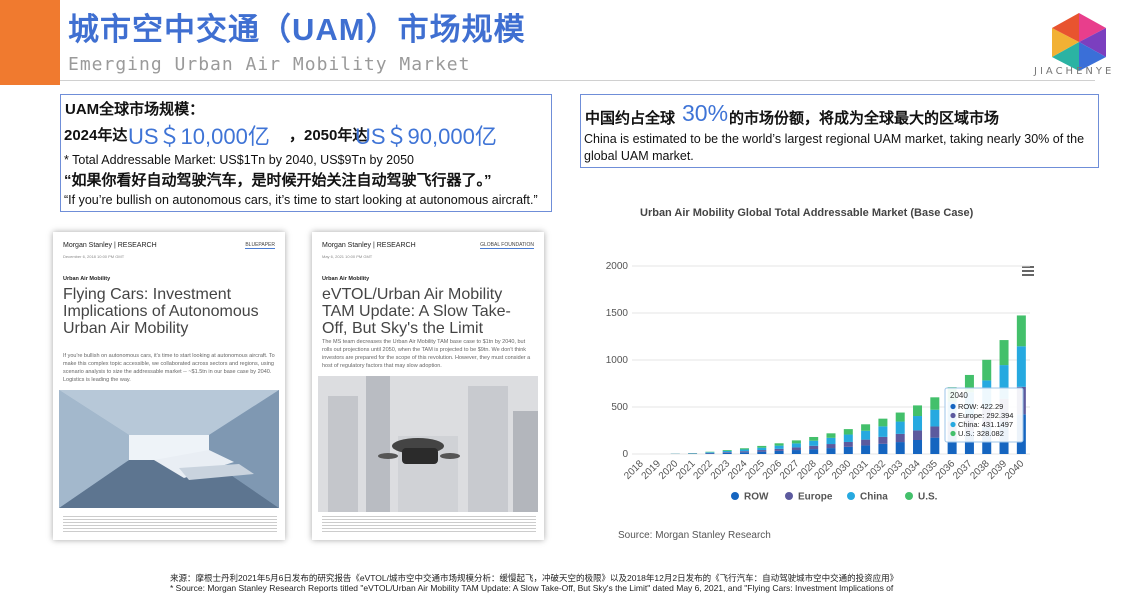 The width and height of the screenshot is (1123, 597). Describe the element at coordinates (1015, 470) in the screenshot. I see `x-tick-label: 2040` at that location.